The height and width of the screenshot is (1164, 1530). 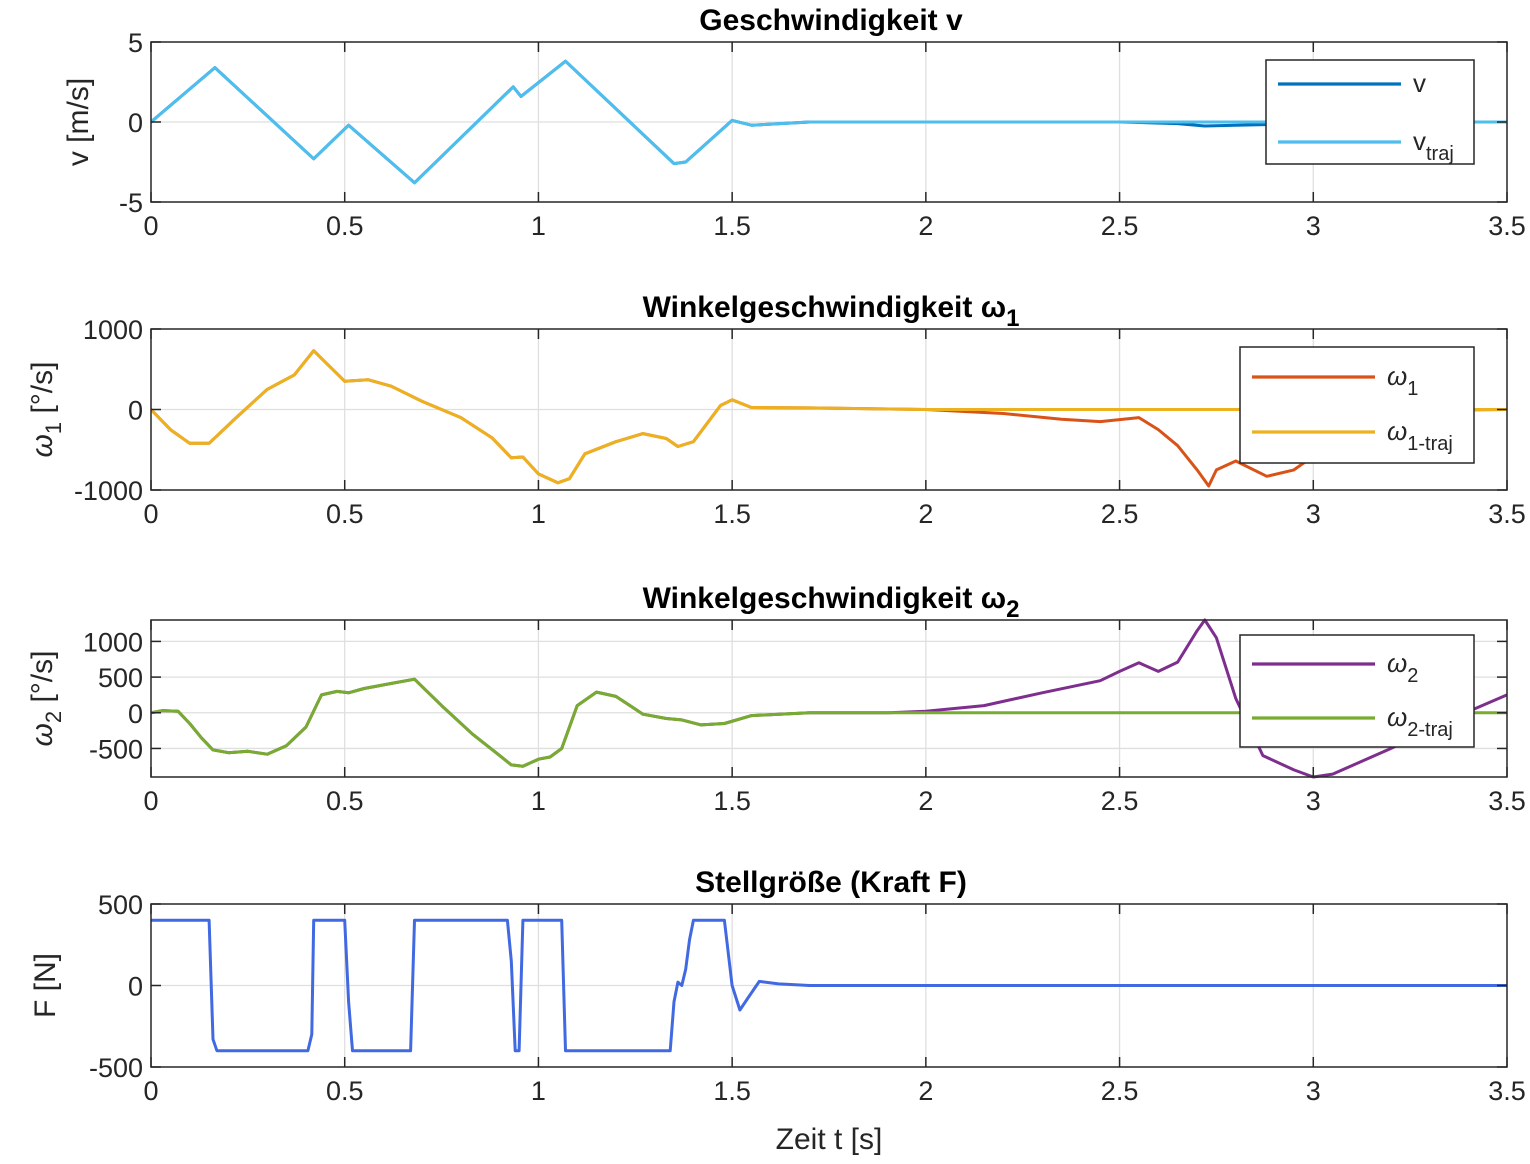 I want to click on axes-frame, so click(x=829, y=698).